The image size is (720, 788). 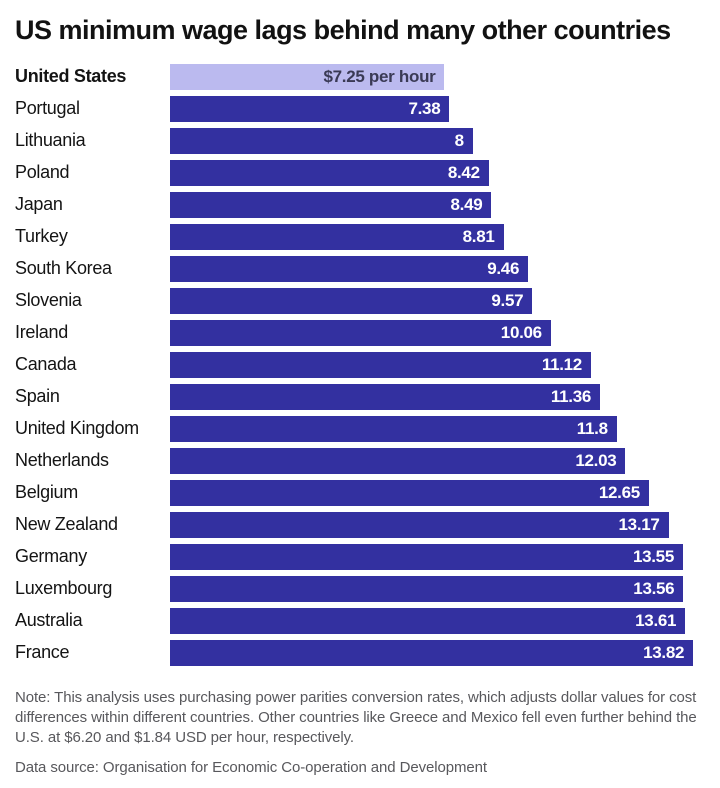 I want to click on bar-value-label: 9.57, so click(x=507, y=300).